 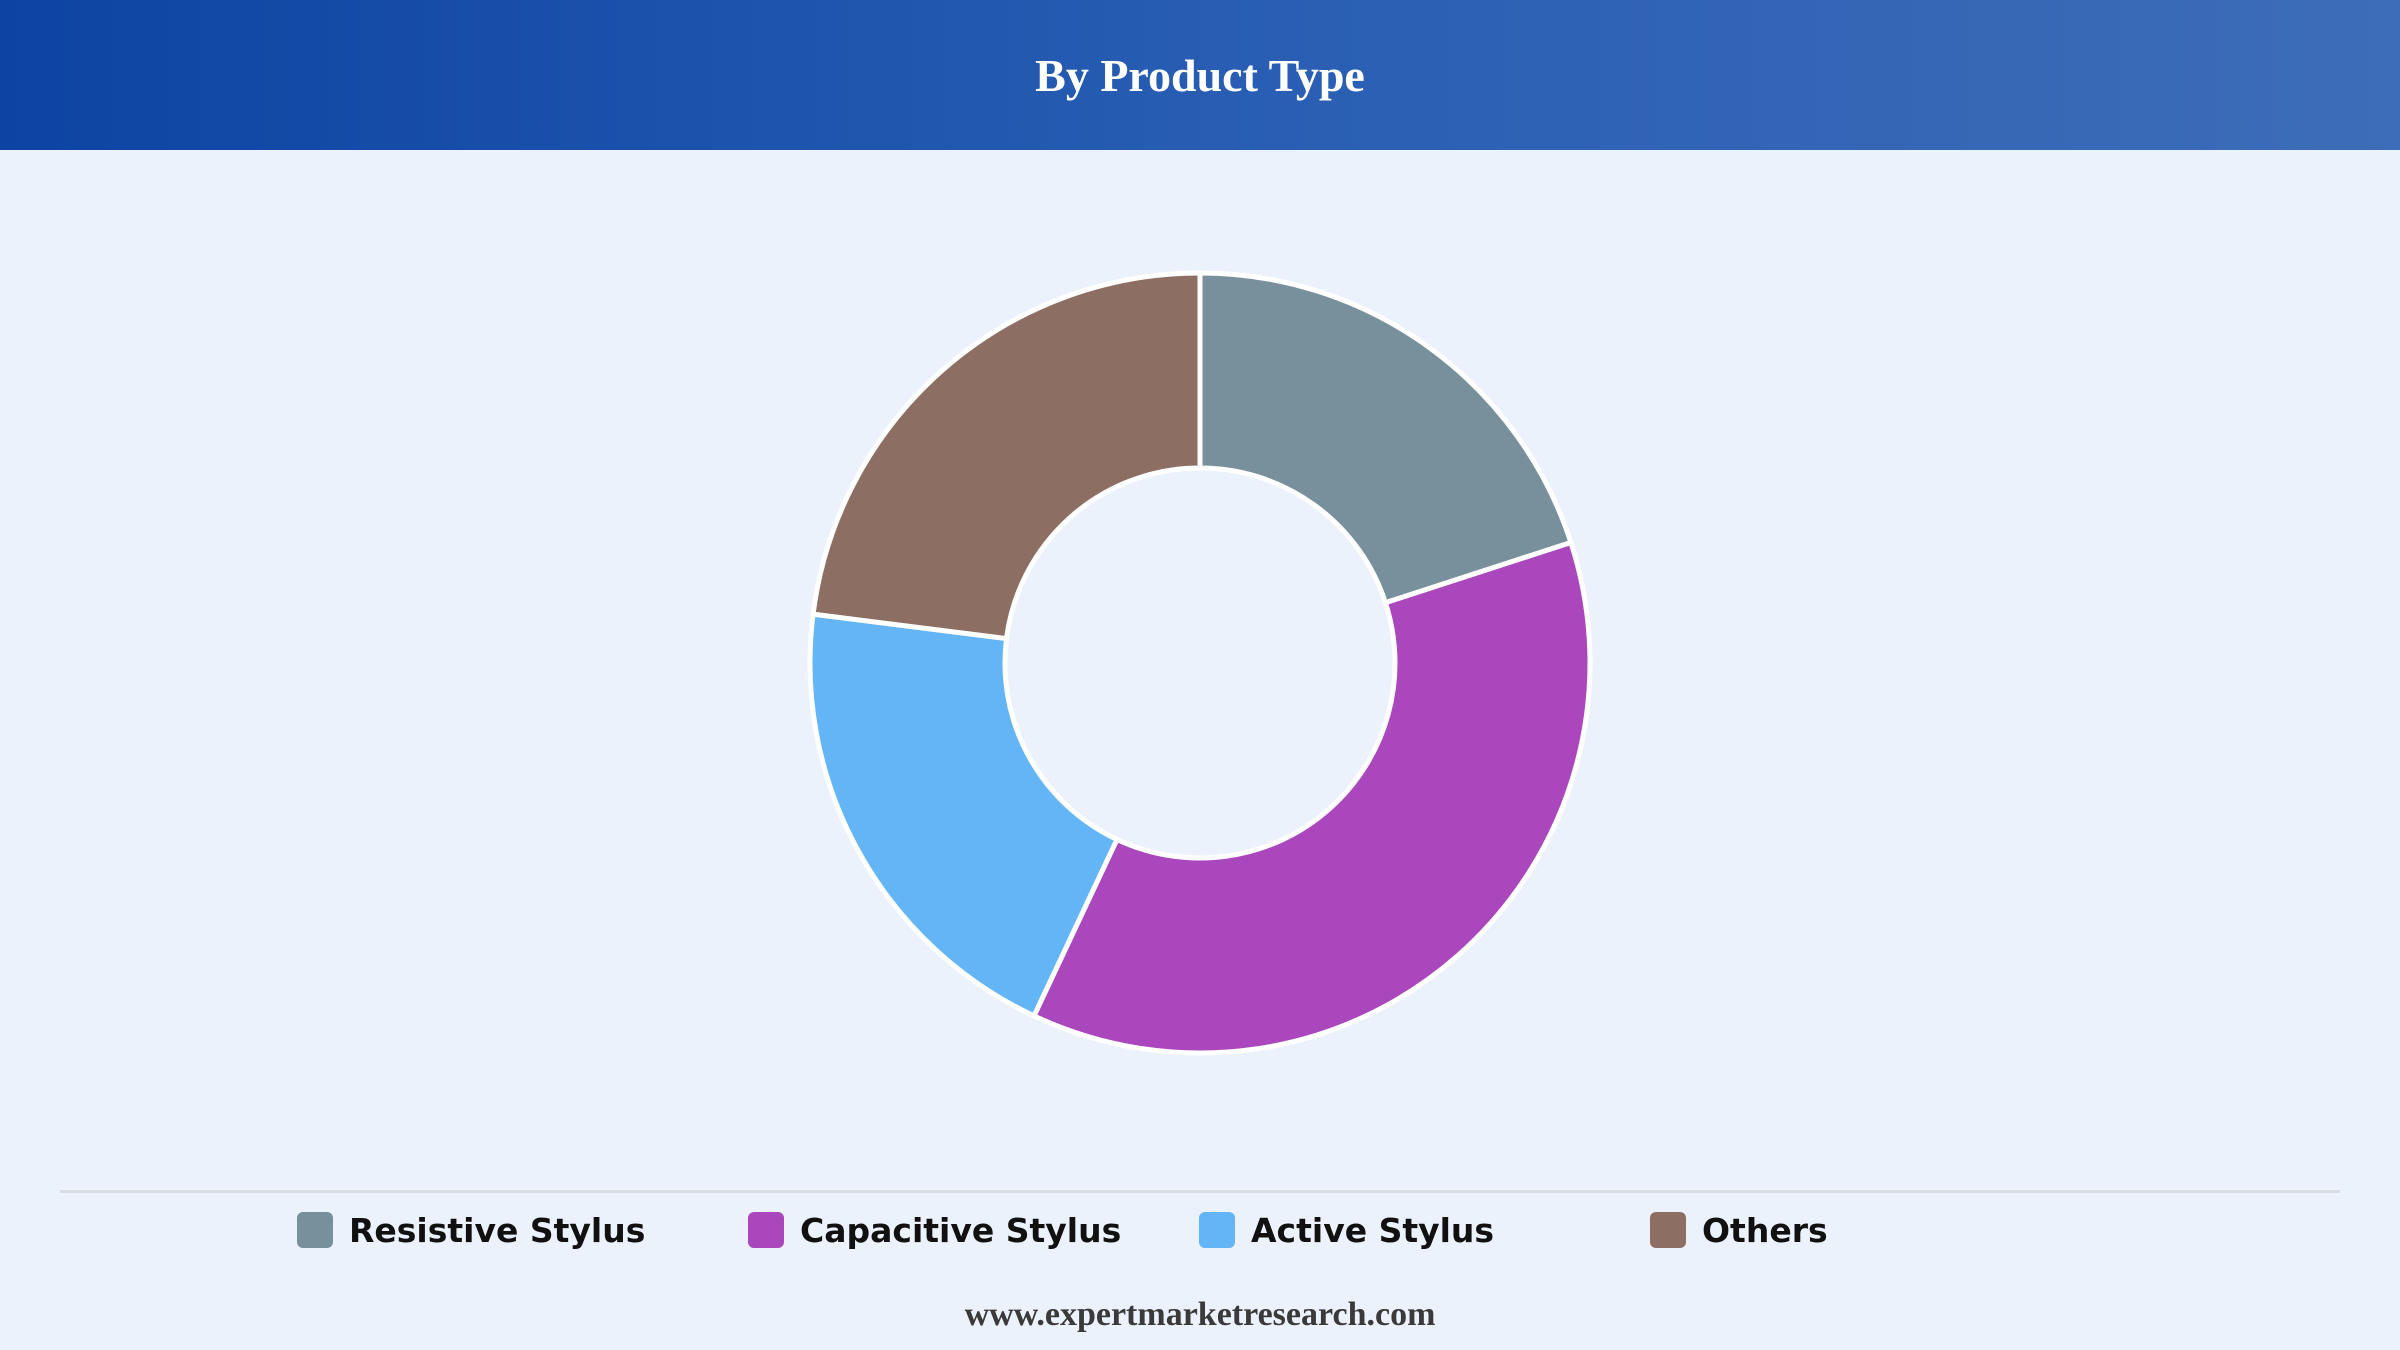 What do you see at coordinates (1668, 1230) in the screenshot?
I see `legend-swatch-others` at bounding box center [1668, 1230].